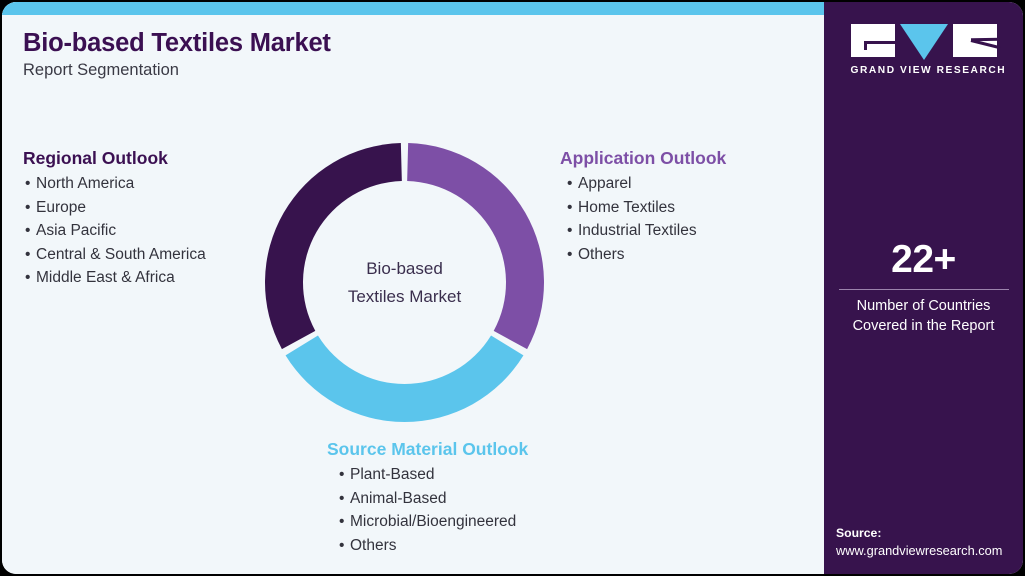 This screenshot has width=1025, height=576. What do you see at coordinates (974, 40) in the screenshot?
I see `logo-r-icon` at bounding box center [974, 40].